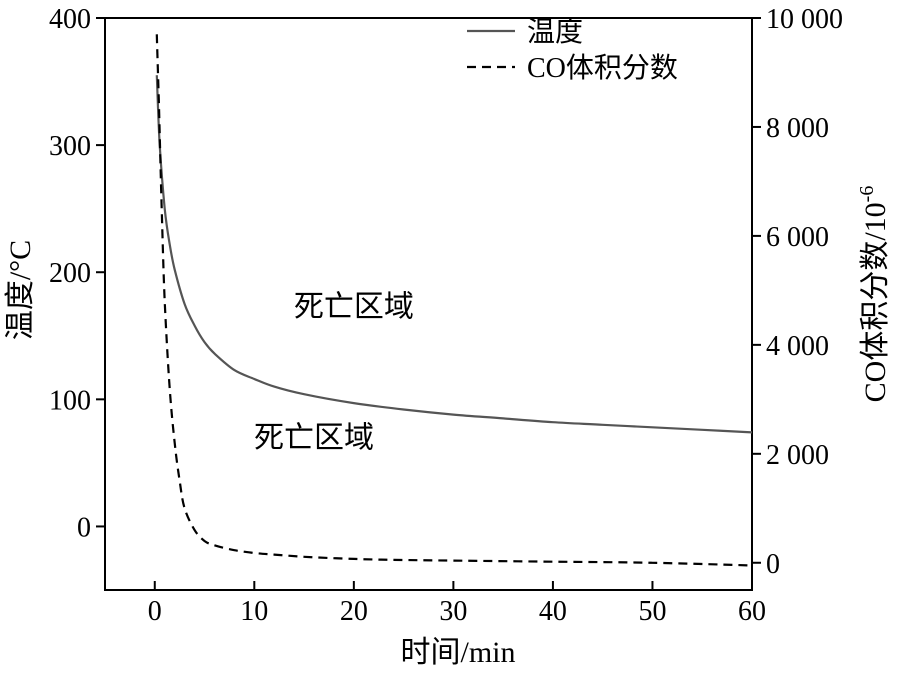  I want to click on y-right-tick-label: 10 000, so click(804, 19).